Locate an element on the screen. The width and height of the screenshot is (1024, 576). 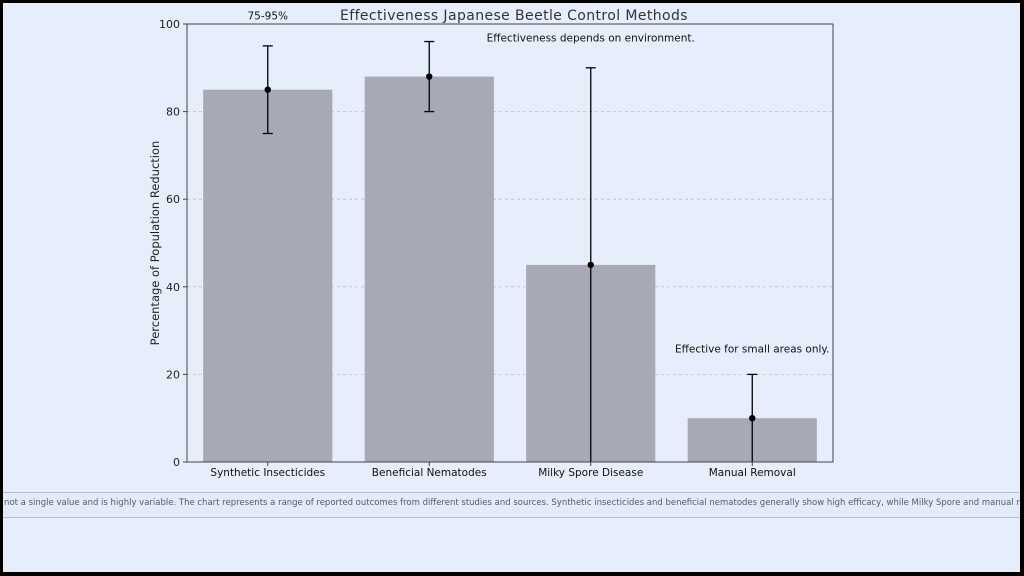
annotation-0: 75-95% is located at coordinates (268, 17).